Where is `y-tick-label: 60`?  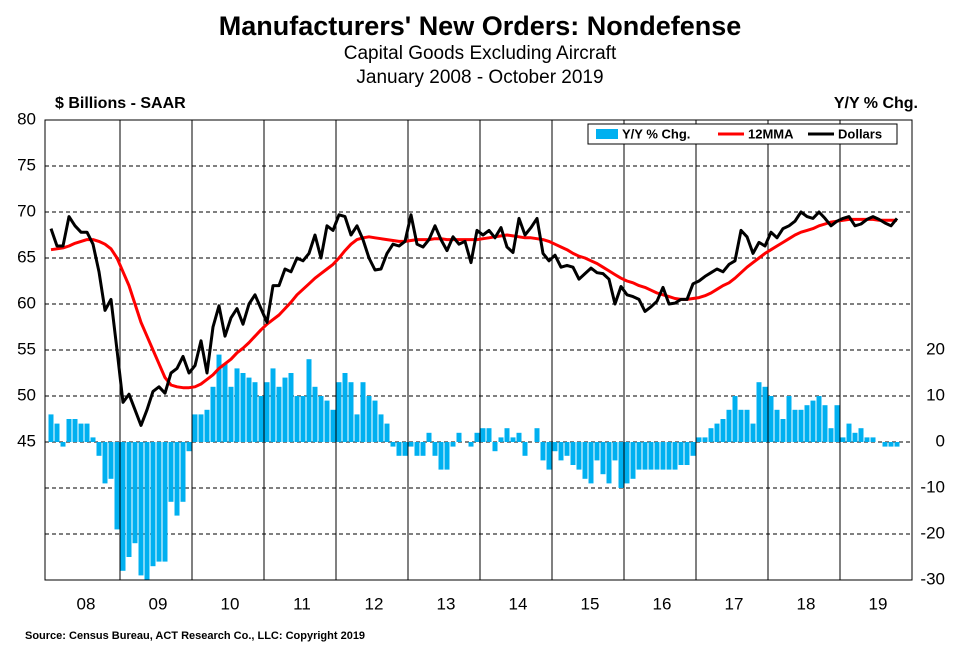 y-tick-label: 60 is located at coordinates (26, 302).